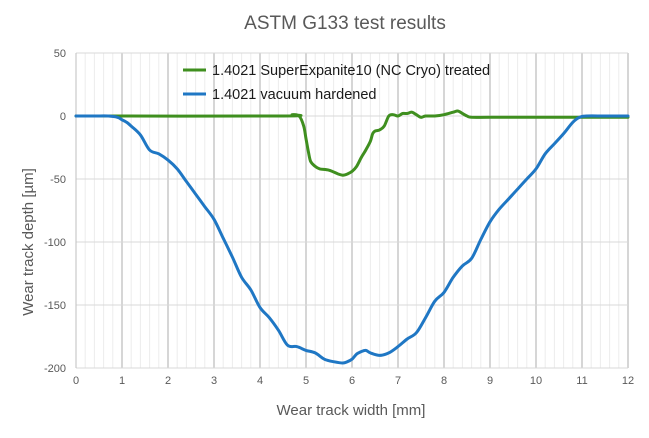  Describe the element at coordinates (260, 381) in the screenshot. I see `x-tick-label: 4` at that location.